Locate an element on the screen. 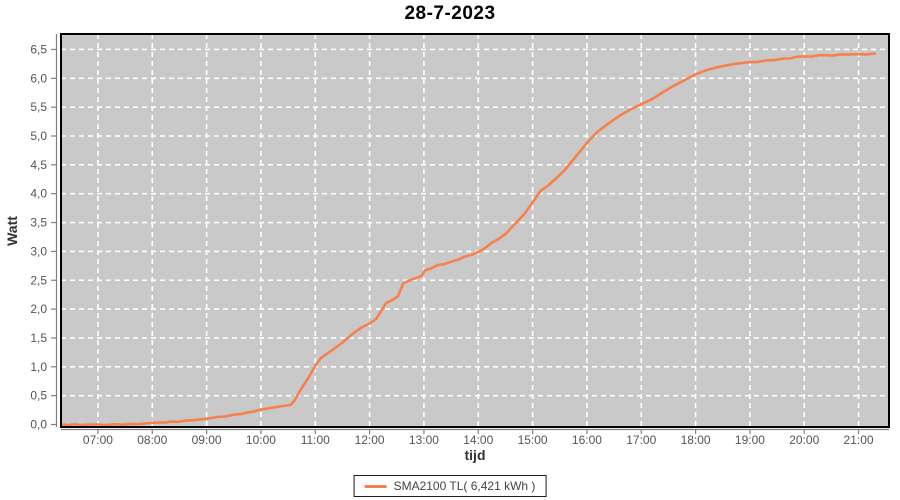 The image size is (900, 500). svg-text: 5,0 is located at coordinates (38, 136).